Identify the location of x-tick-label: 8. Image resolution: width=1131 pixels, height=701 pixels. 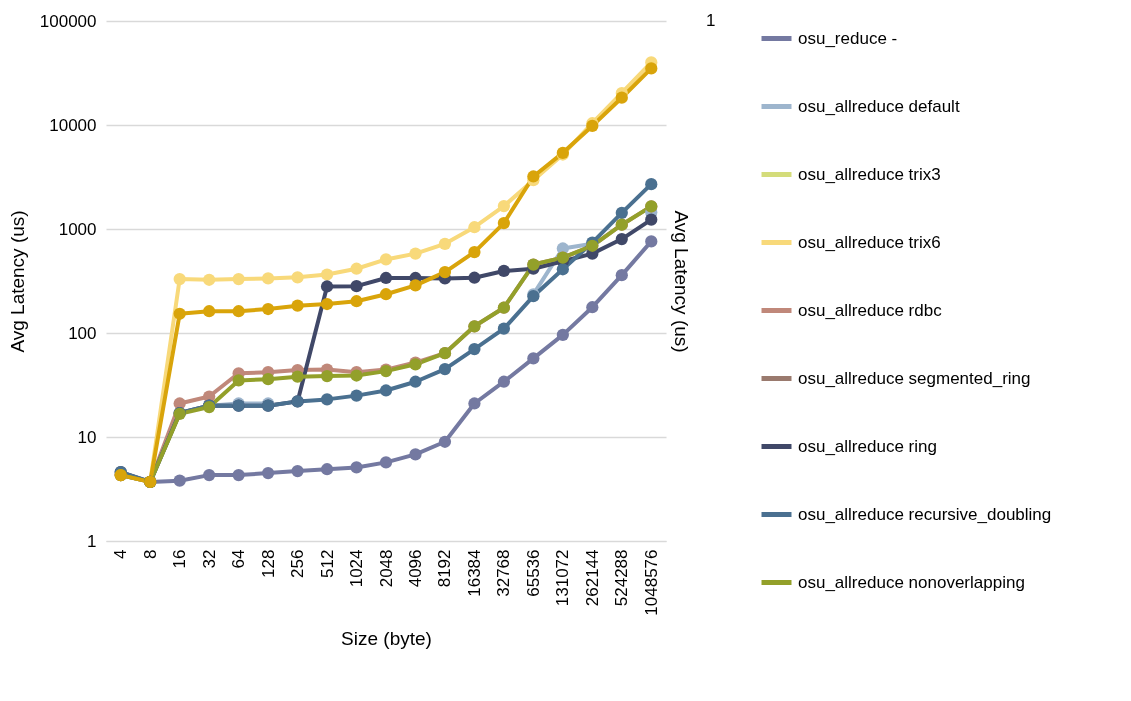
(150, 554).